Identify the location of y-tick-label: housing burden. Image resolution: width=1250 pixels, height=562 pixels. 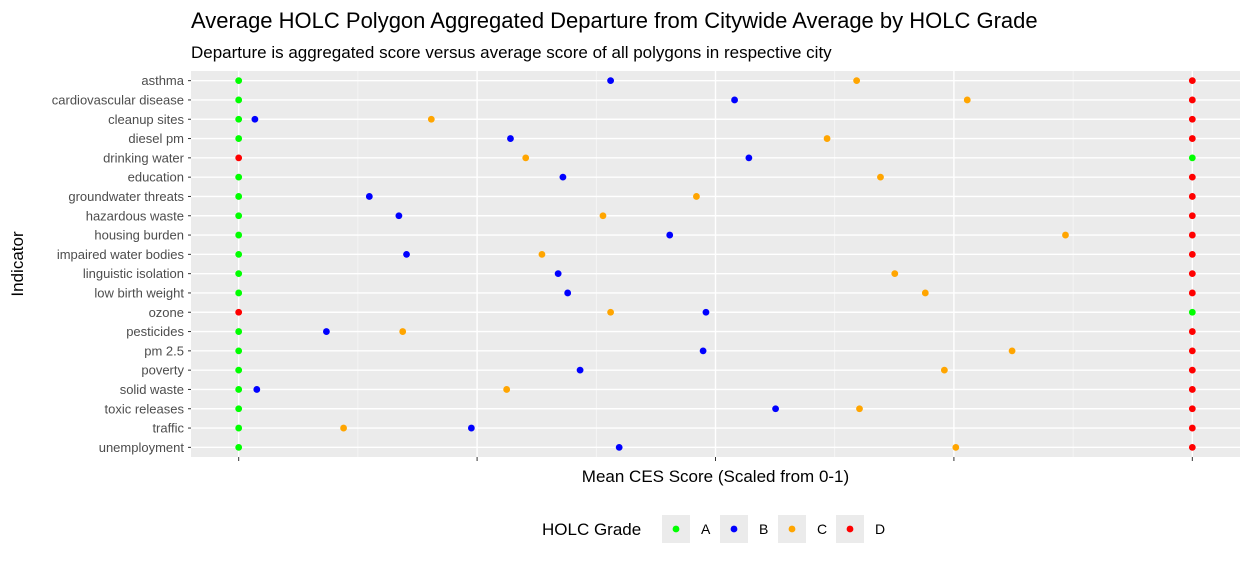
(139, 235).